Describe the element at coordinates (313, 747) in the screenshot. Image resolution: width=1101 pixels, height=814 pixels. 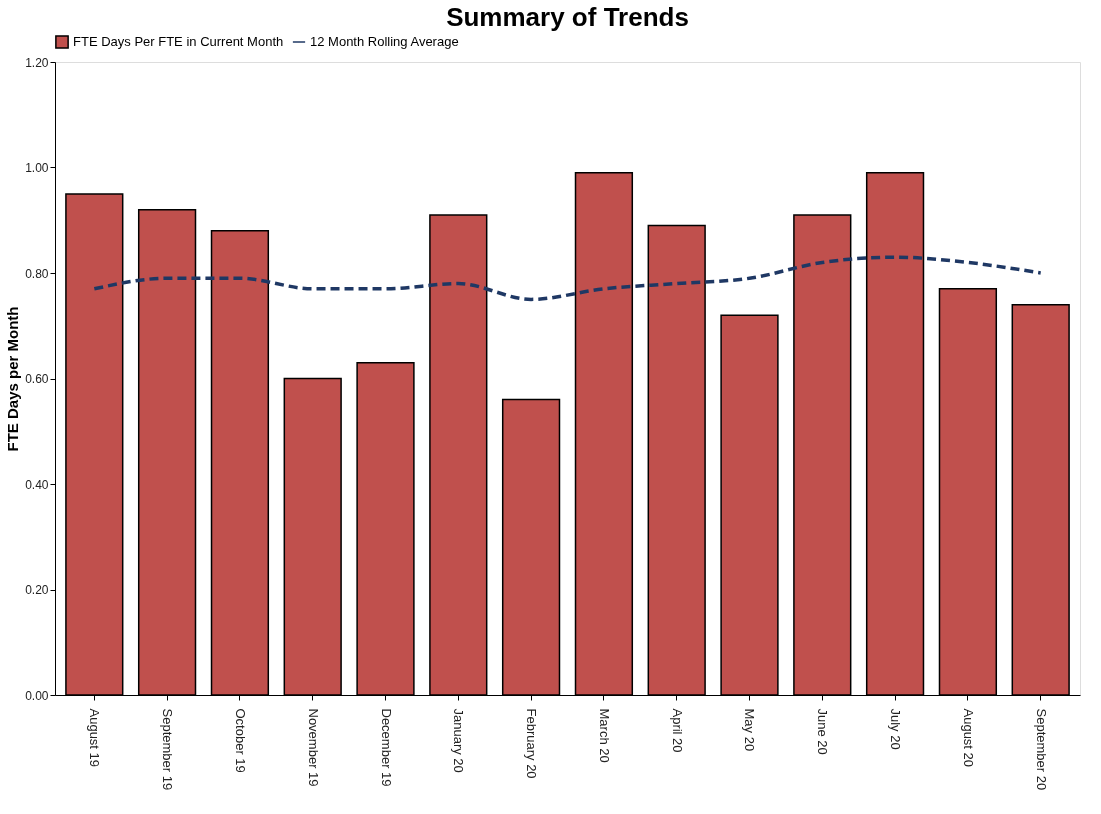
I see `x-tick-label: November 19` at that location.